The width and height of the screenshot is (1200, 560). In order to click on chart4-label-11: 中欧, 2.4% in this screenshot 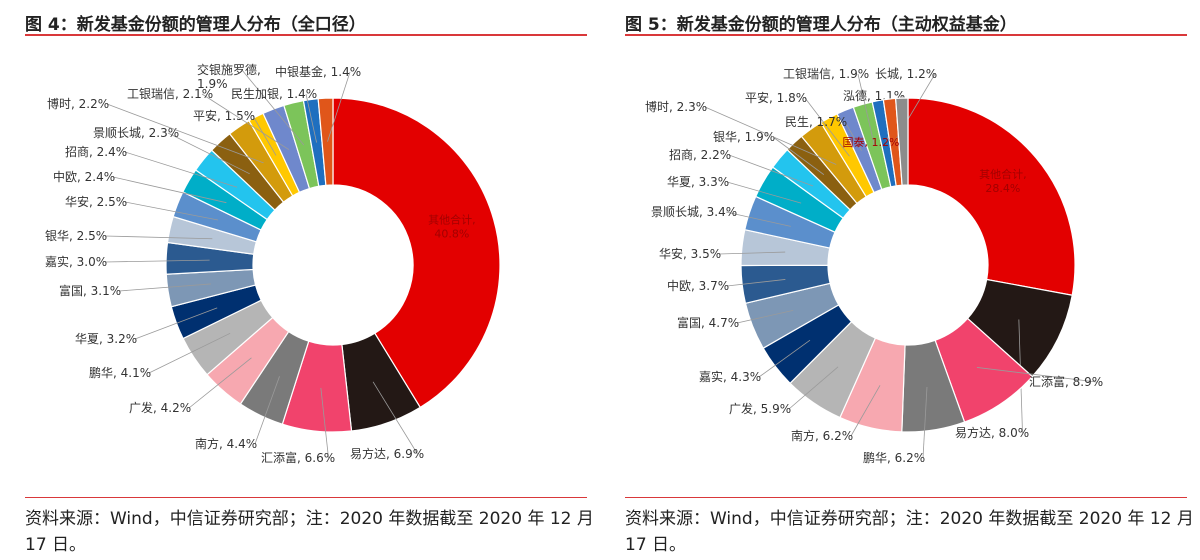, I will do `click(84, 176)`.